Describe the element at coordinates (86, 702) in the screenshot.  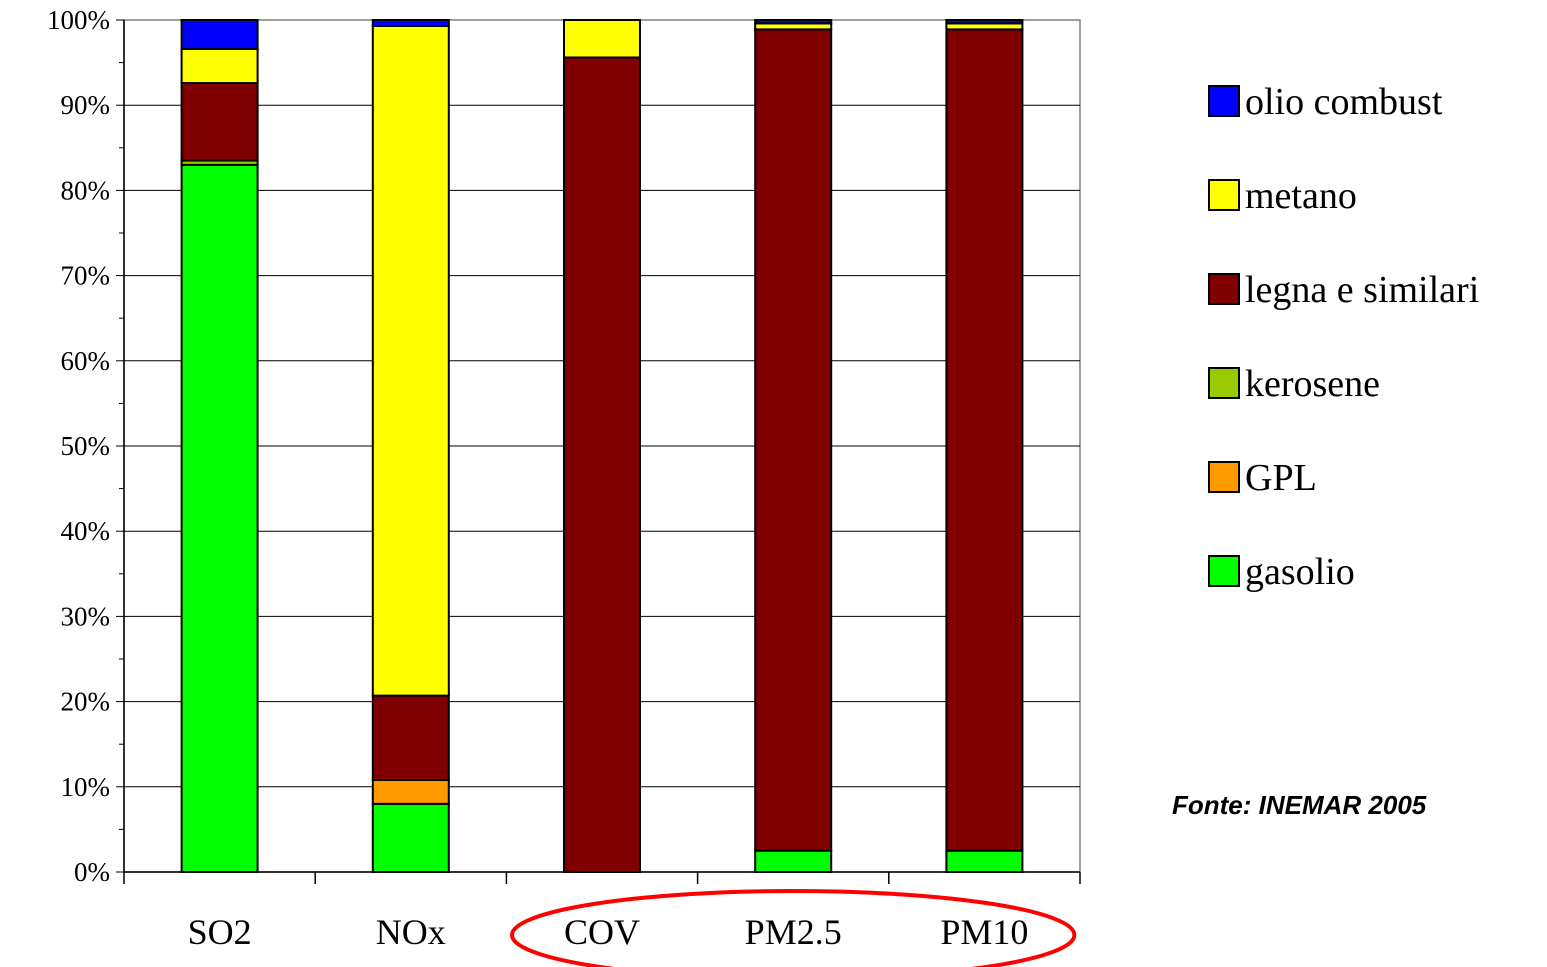
I see `y-tick-label: 20%` at that location.